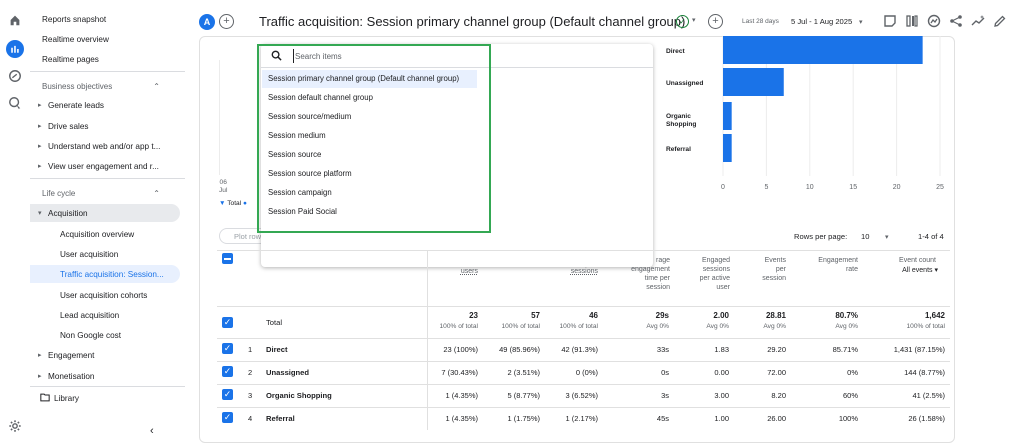  What do you see at coordinates (727, 116) in the screenshot?
I see `bar-organic-shopping` at bounding box center [727, 116].